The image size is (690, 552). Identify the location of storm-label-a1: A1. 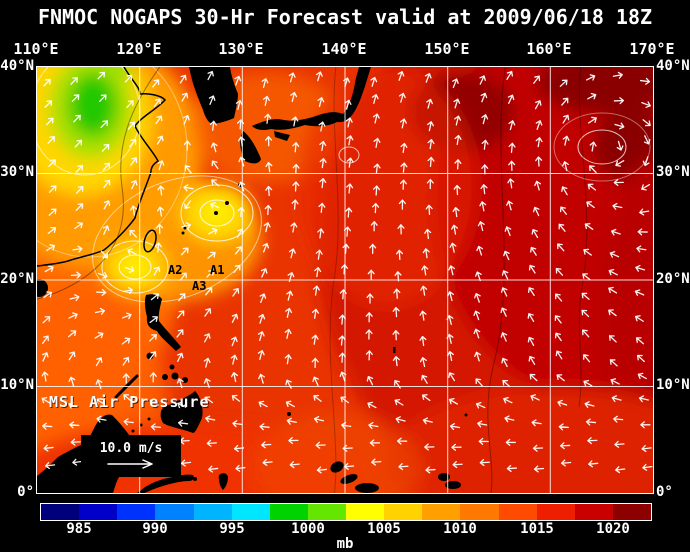
(217, 270).